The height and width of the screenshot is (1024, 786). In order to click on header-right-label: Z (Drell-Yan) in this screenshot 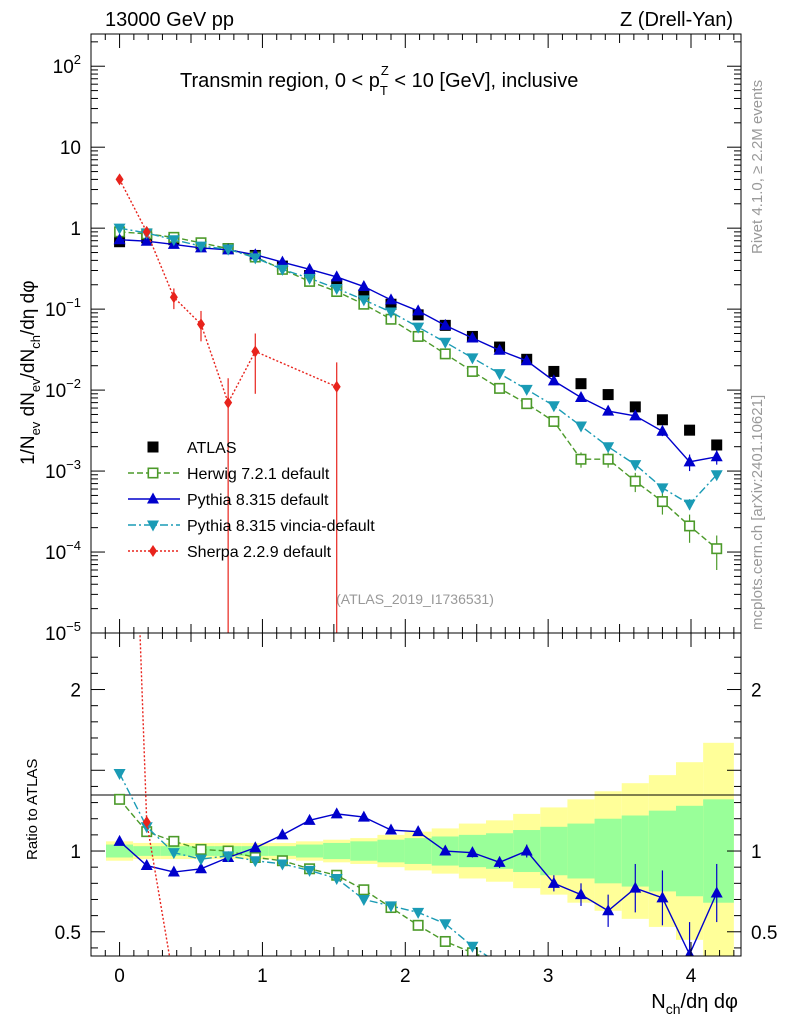, I will do `click(676, 20)`.